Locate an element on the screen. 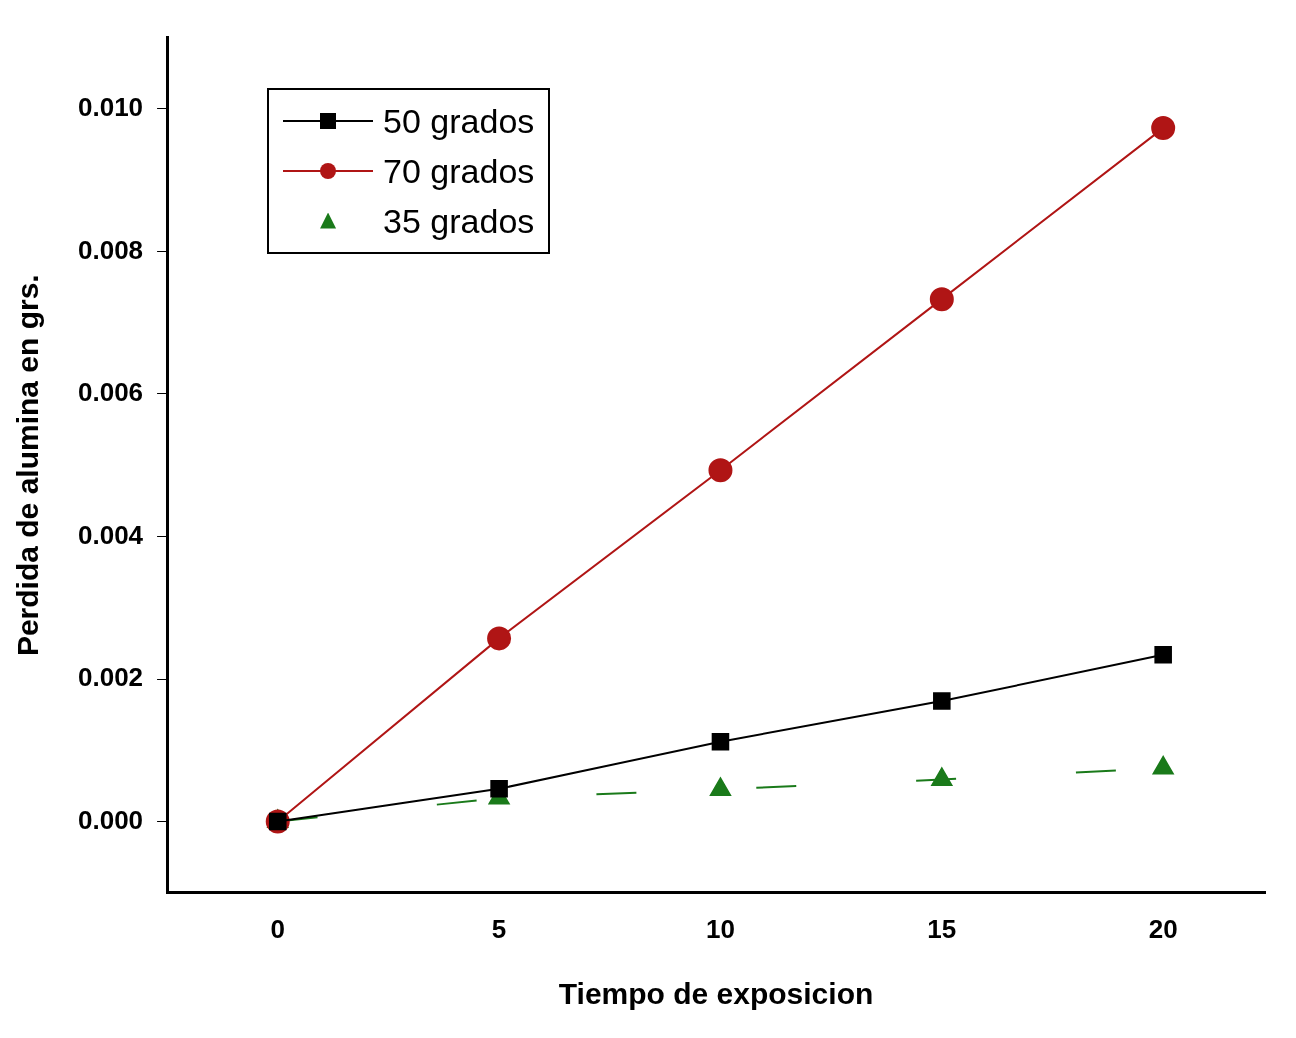 This screenshot has width=1296, height=1038. x-tick-label: 20 is located at coordinates (1163, 928).